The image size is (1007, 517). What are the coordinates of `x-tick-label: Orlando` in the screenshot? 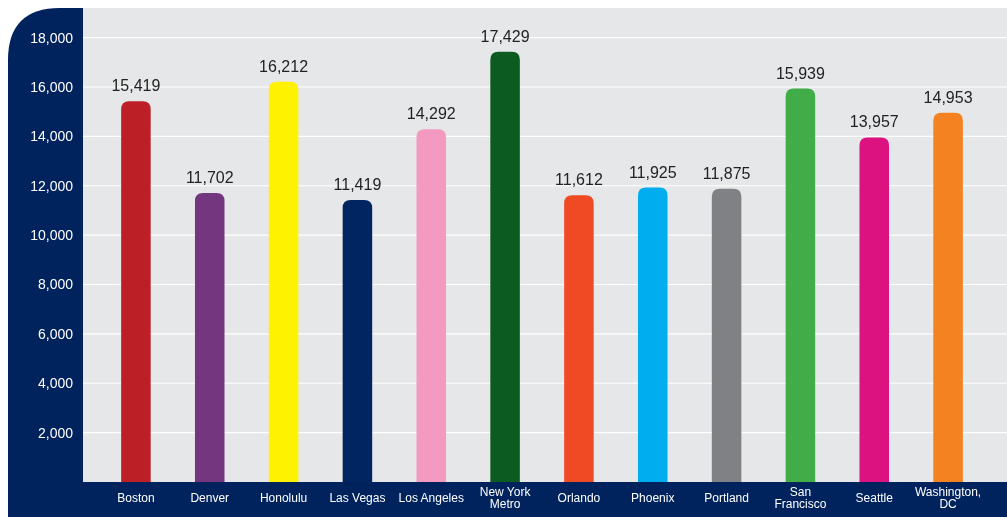 It's located at (579, 498).